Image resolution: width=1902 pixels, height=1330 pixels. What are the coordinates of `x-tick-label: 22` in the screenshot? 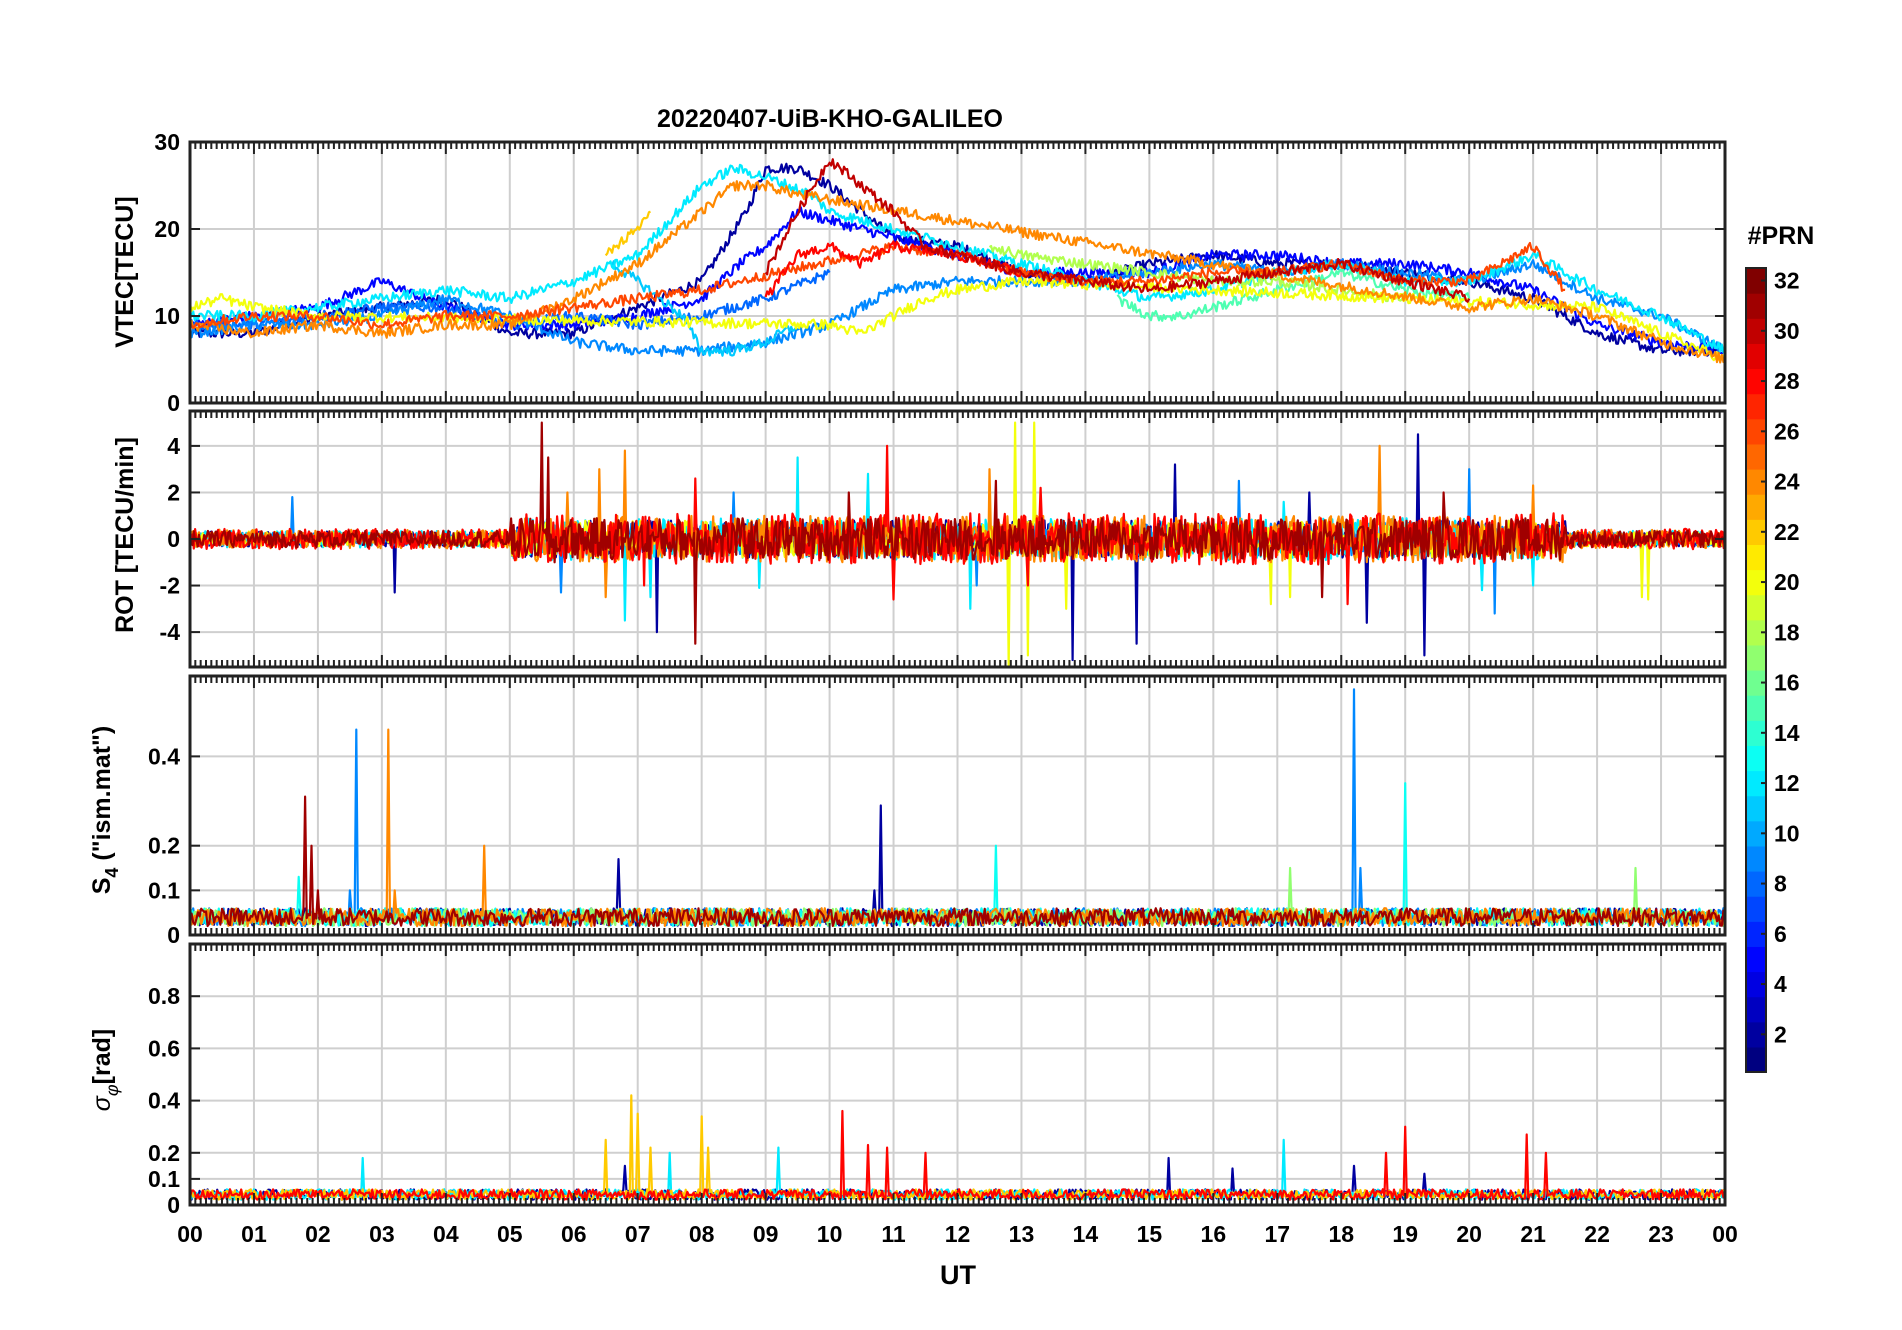 It's located at (1597, 1234).